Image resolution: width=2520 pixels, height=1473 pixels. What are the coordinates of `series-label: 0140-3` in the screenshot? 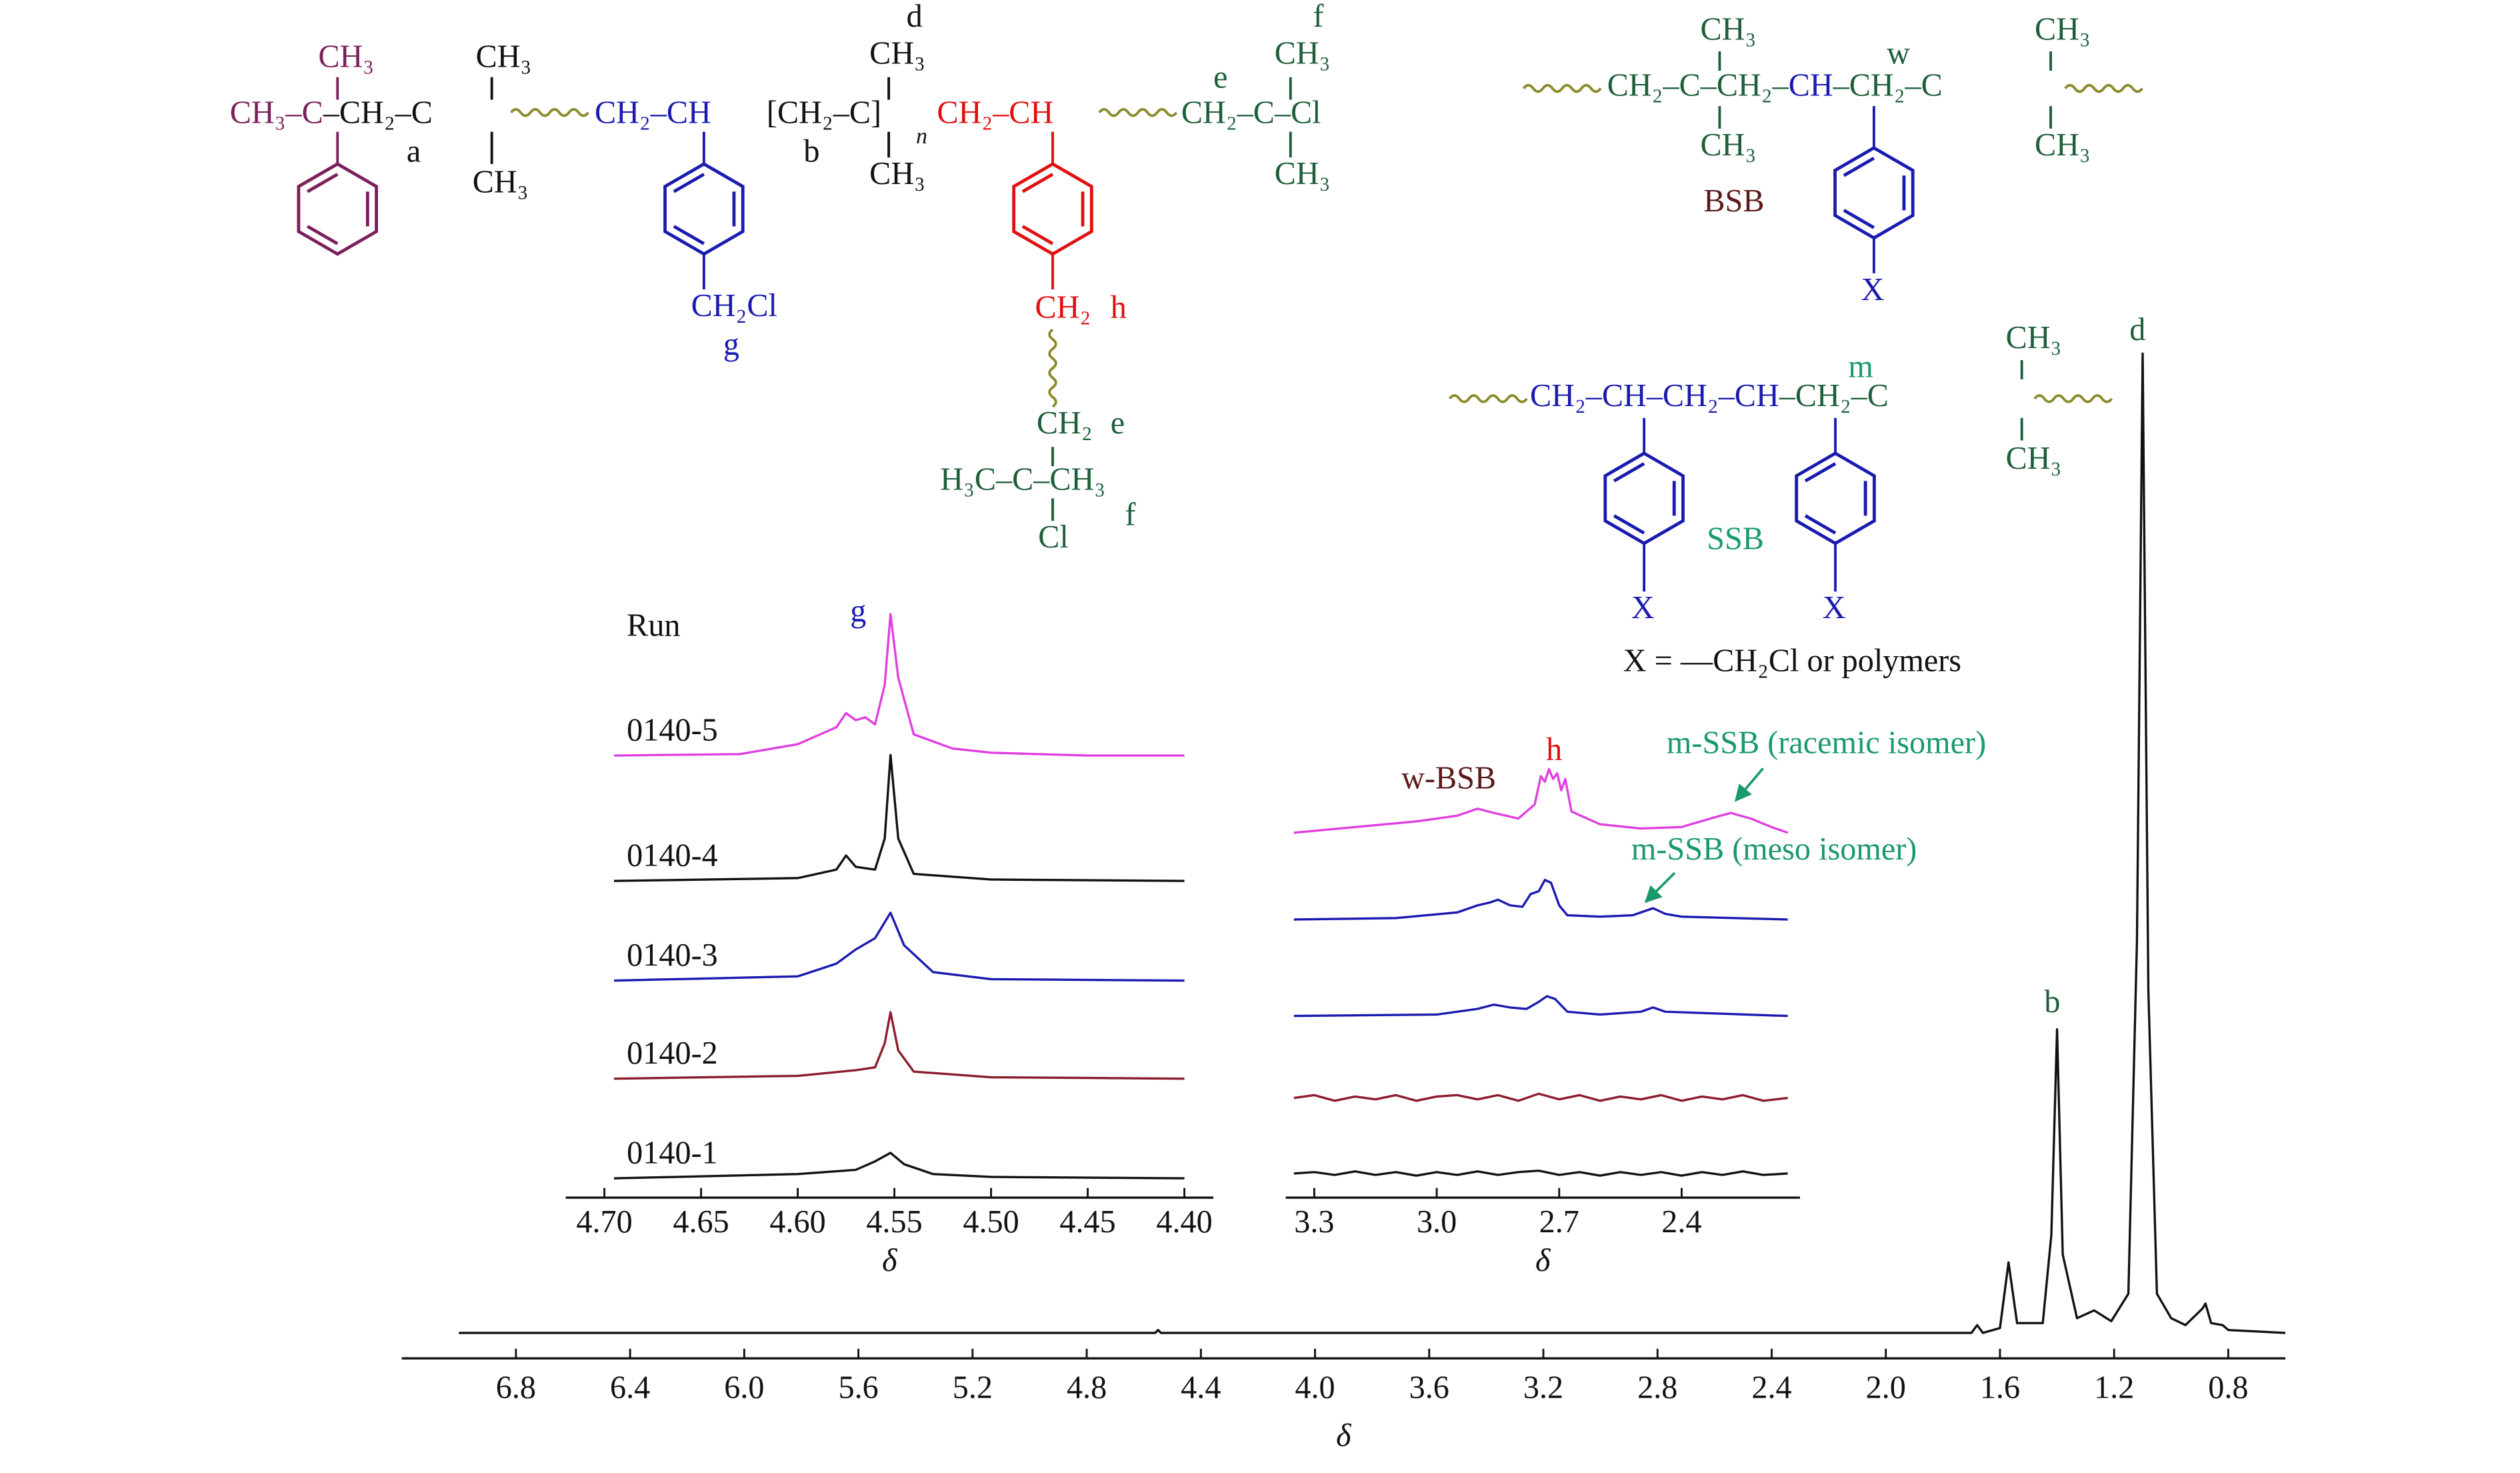 It's located at (672, 956).